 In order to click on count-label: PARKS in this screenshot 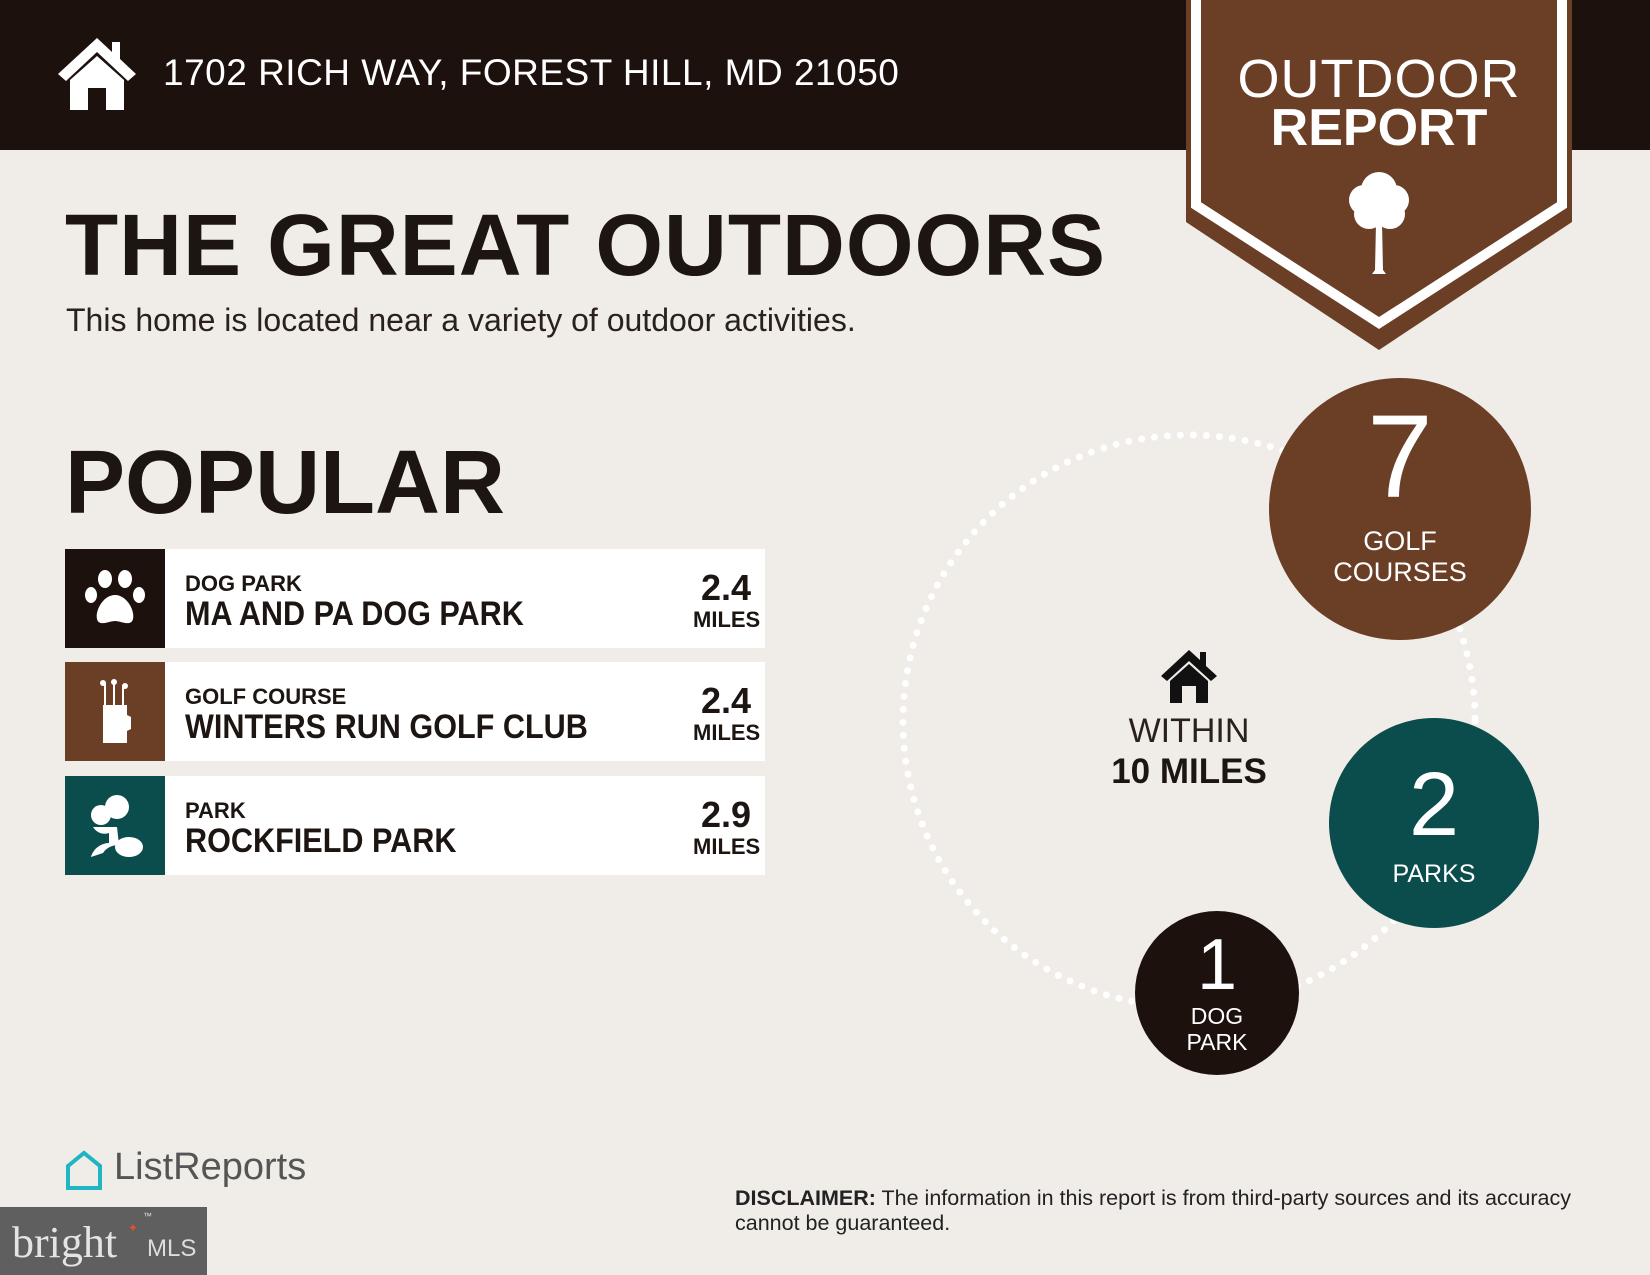, I will do `click(1434, 874)`.